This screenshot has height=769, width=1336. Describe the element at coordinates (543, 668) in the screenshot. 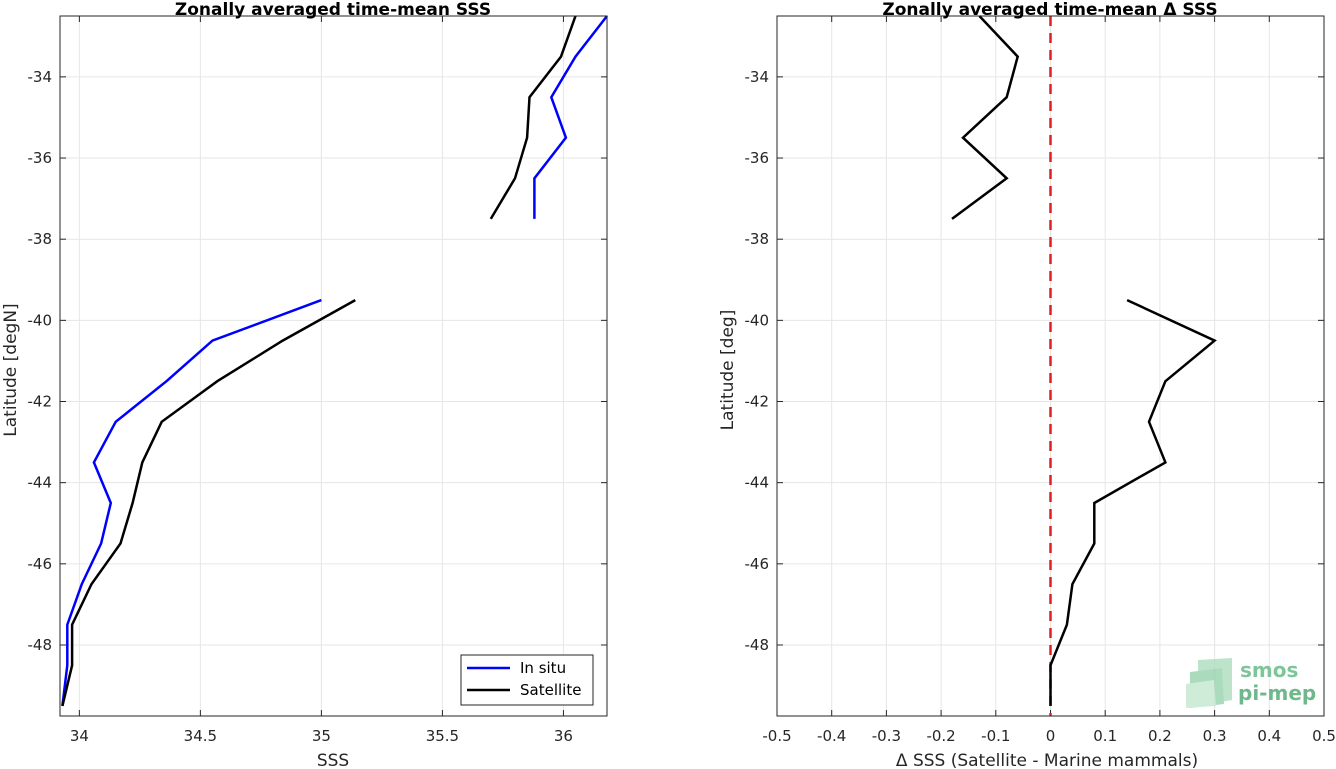

I see `legend-in-situ-label: In situ` at that location.